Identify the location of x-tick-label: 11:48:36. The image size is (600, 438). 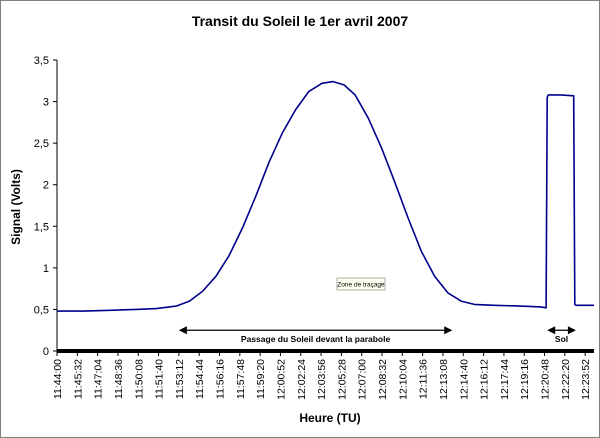
(119, 379).